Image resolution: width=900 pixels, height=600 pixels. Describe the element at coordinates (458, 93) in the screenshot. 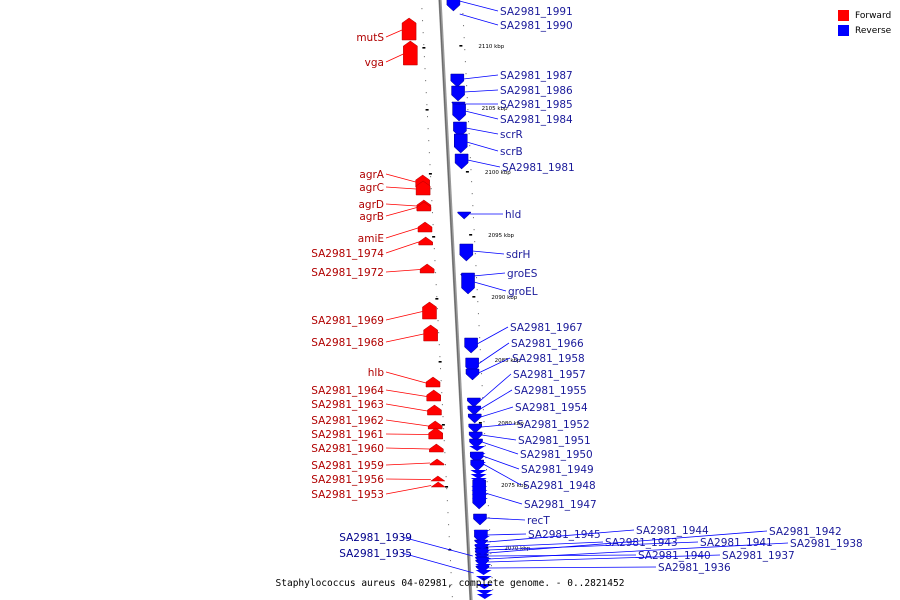

I see `reverse-gene-sa2981-1986` at that location.